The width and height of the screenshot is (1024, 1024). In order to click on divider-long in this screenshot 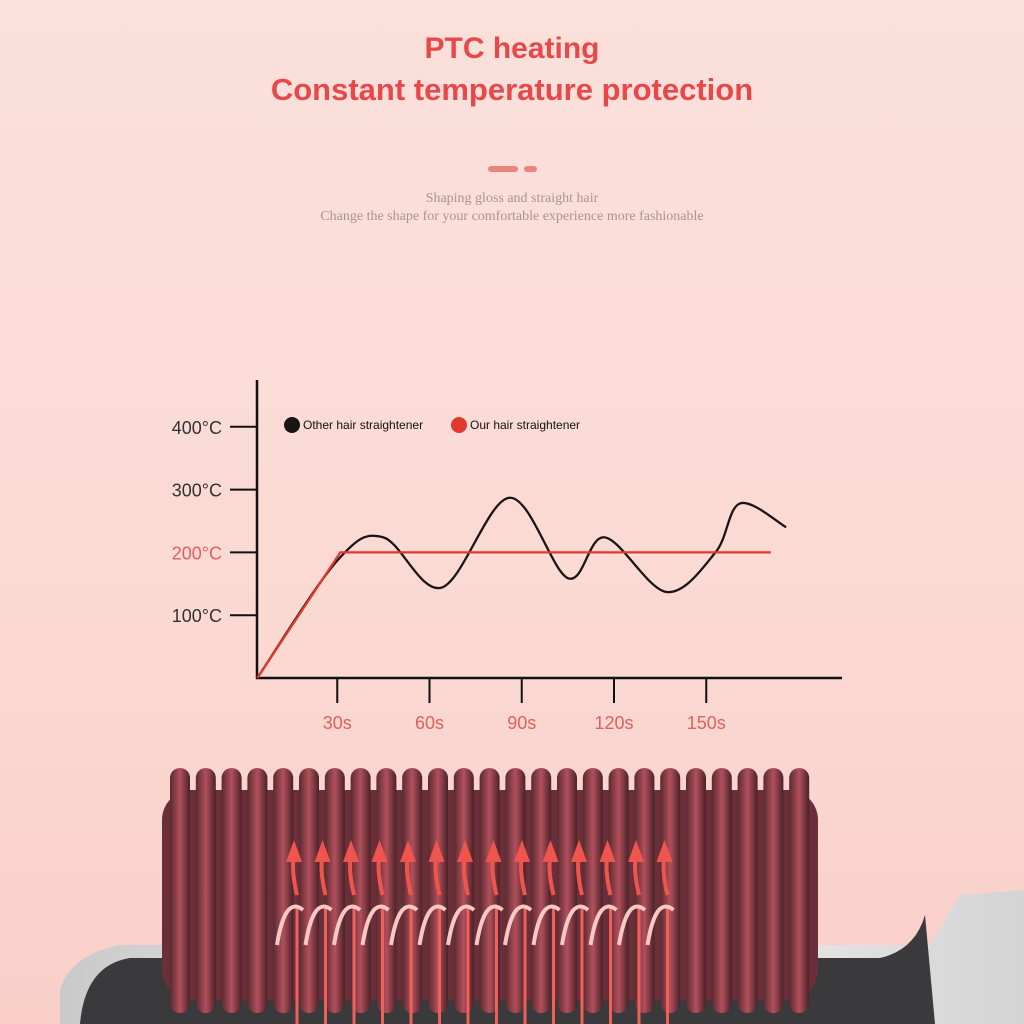, I will do `click(503, 169)`.